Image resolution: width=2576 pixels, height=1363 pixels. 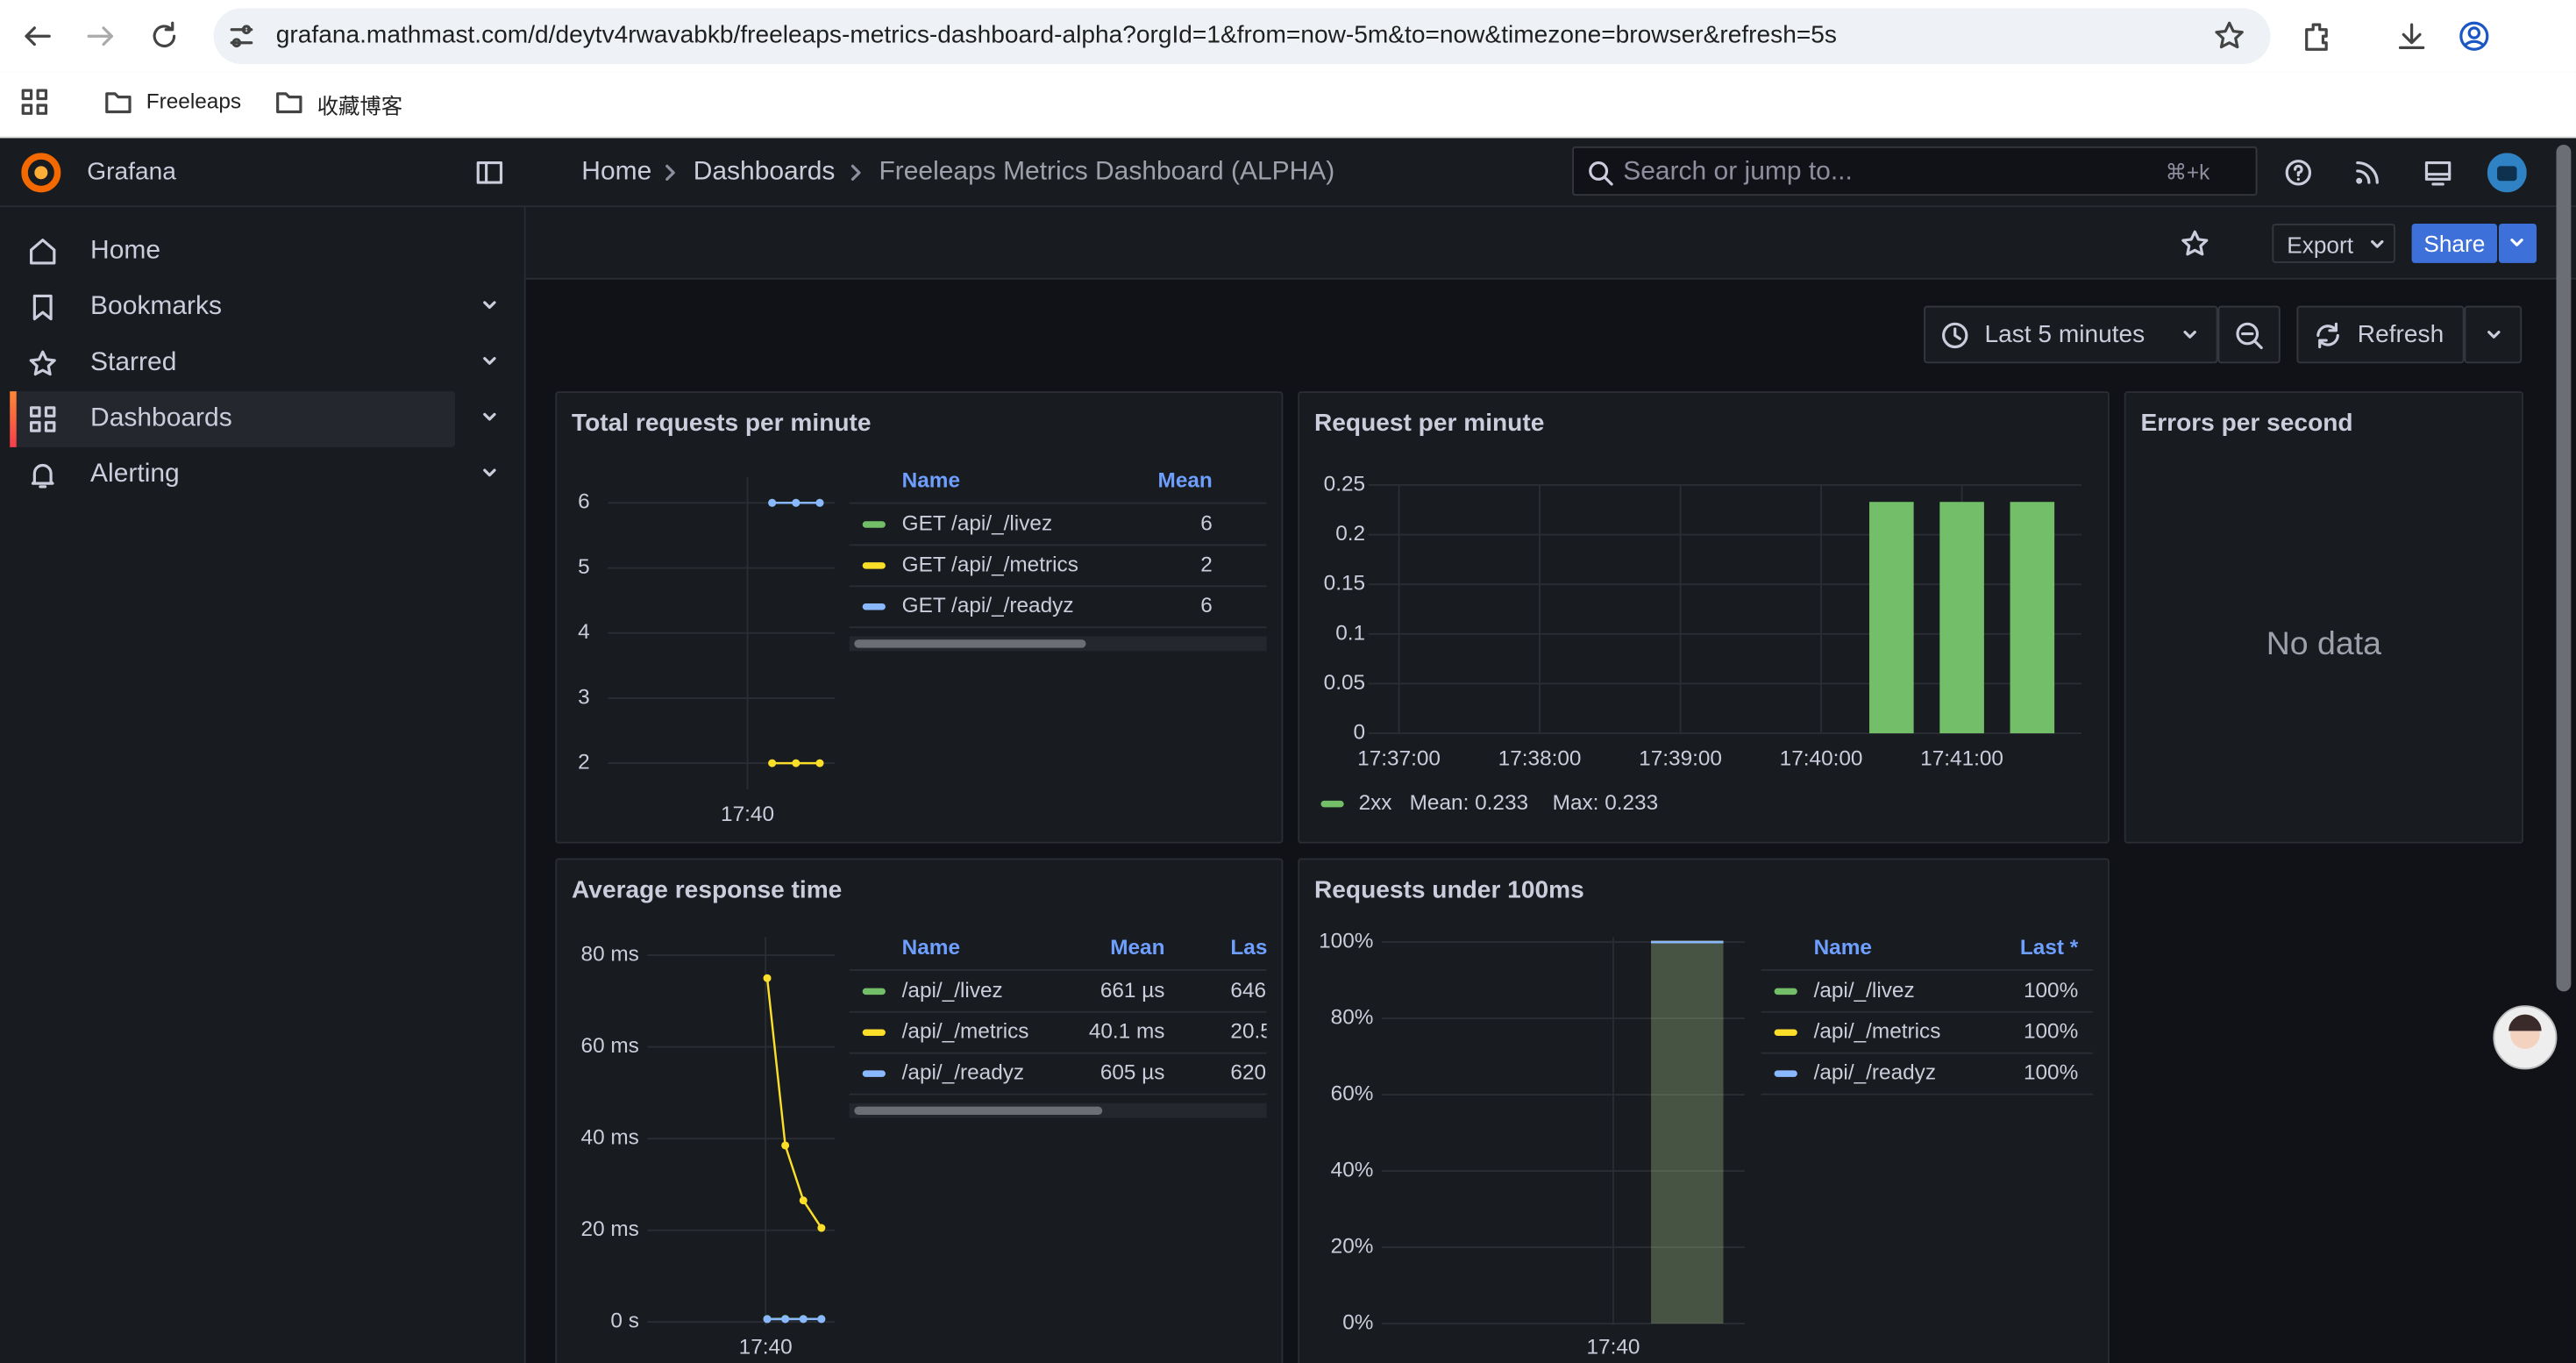 What do you see at coordinates (2474, 35) in the screenshot?
I see `profile-button` at bounding box center [2474, 35].